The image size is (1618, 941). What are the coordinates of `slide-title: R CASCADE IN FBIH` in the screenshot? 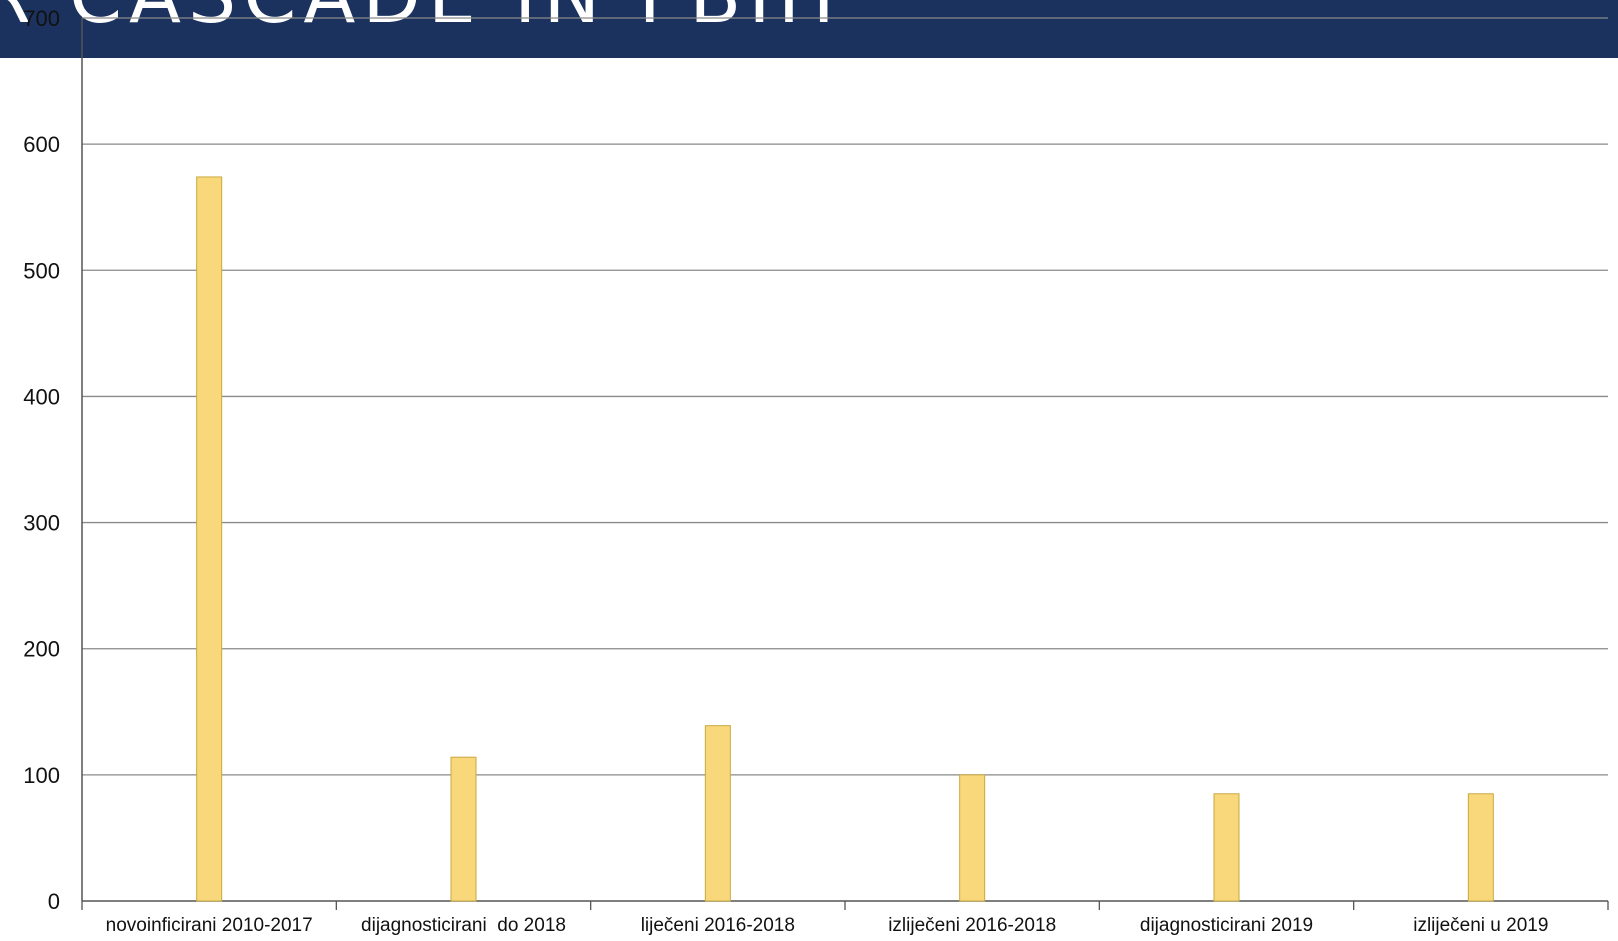 It's located at (421, 17).